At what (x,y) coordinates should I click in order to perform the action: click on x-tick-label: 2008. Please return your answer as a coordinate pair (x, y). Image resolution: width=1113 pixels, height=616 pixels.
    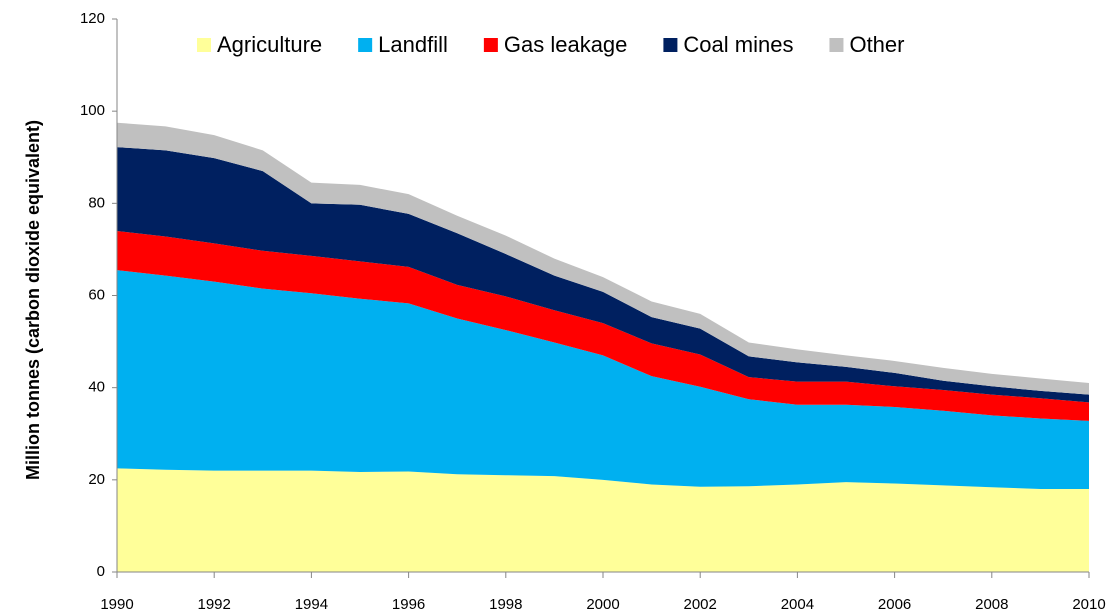
    Looking at the image, I should click on (991, 604).